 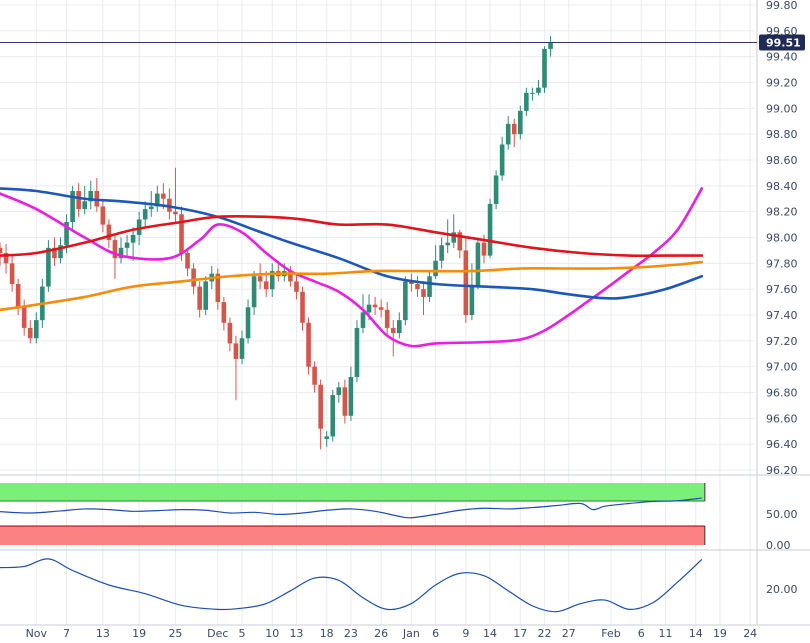 I want to click on x-tick-label: 6, so click(x=641, y=633).